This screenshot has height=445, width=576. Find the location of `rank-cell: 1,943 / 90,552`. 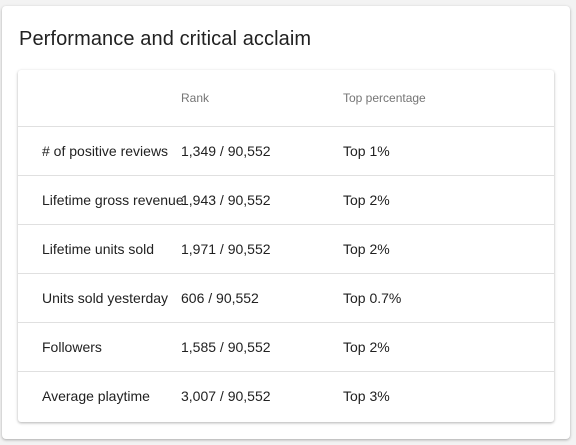

rank-cell: 1,943 / 90,552 is located at coordinates (262, 200).